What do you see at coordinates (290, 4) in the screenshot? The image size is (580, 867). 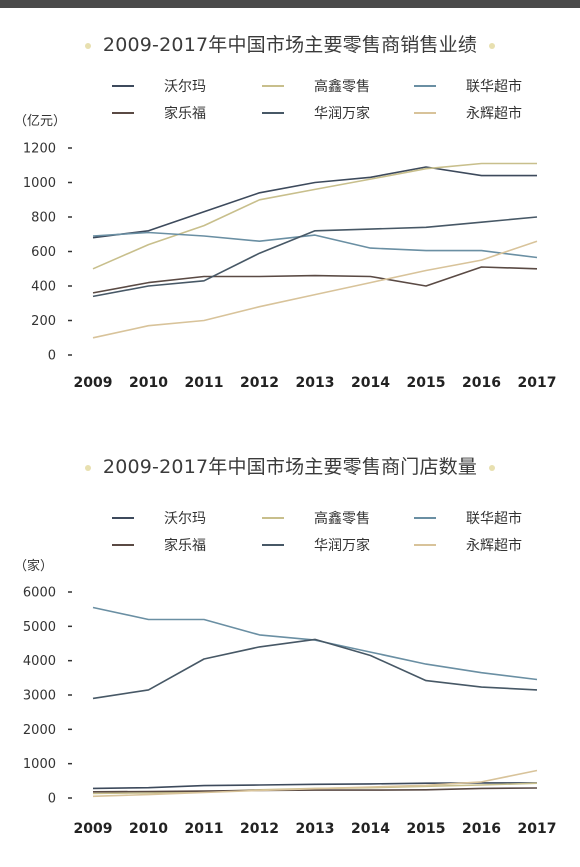 I see `top-bar` at bounding box center [290, 4].